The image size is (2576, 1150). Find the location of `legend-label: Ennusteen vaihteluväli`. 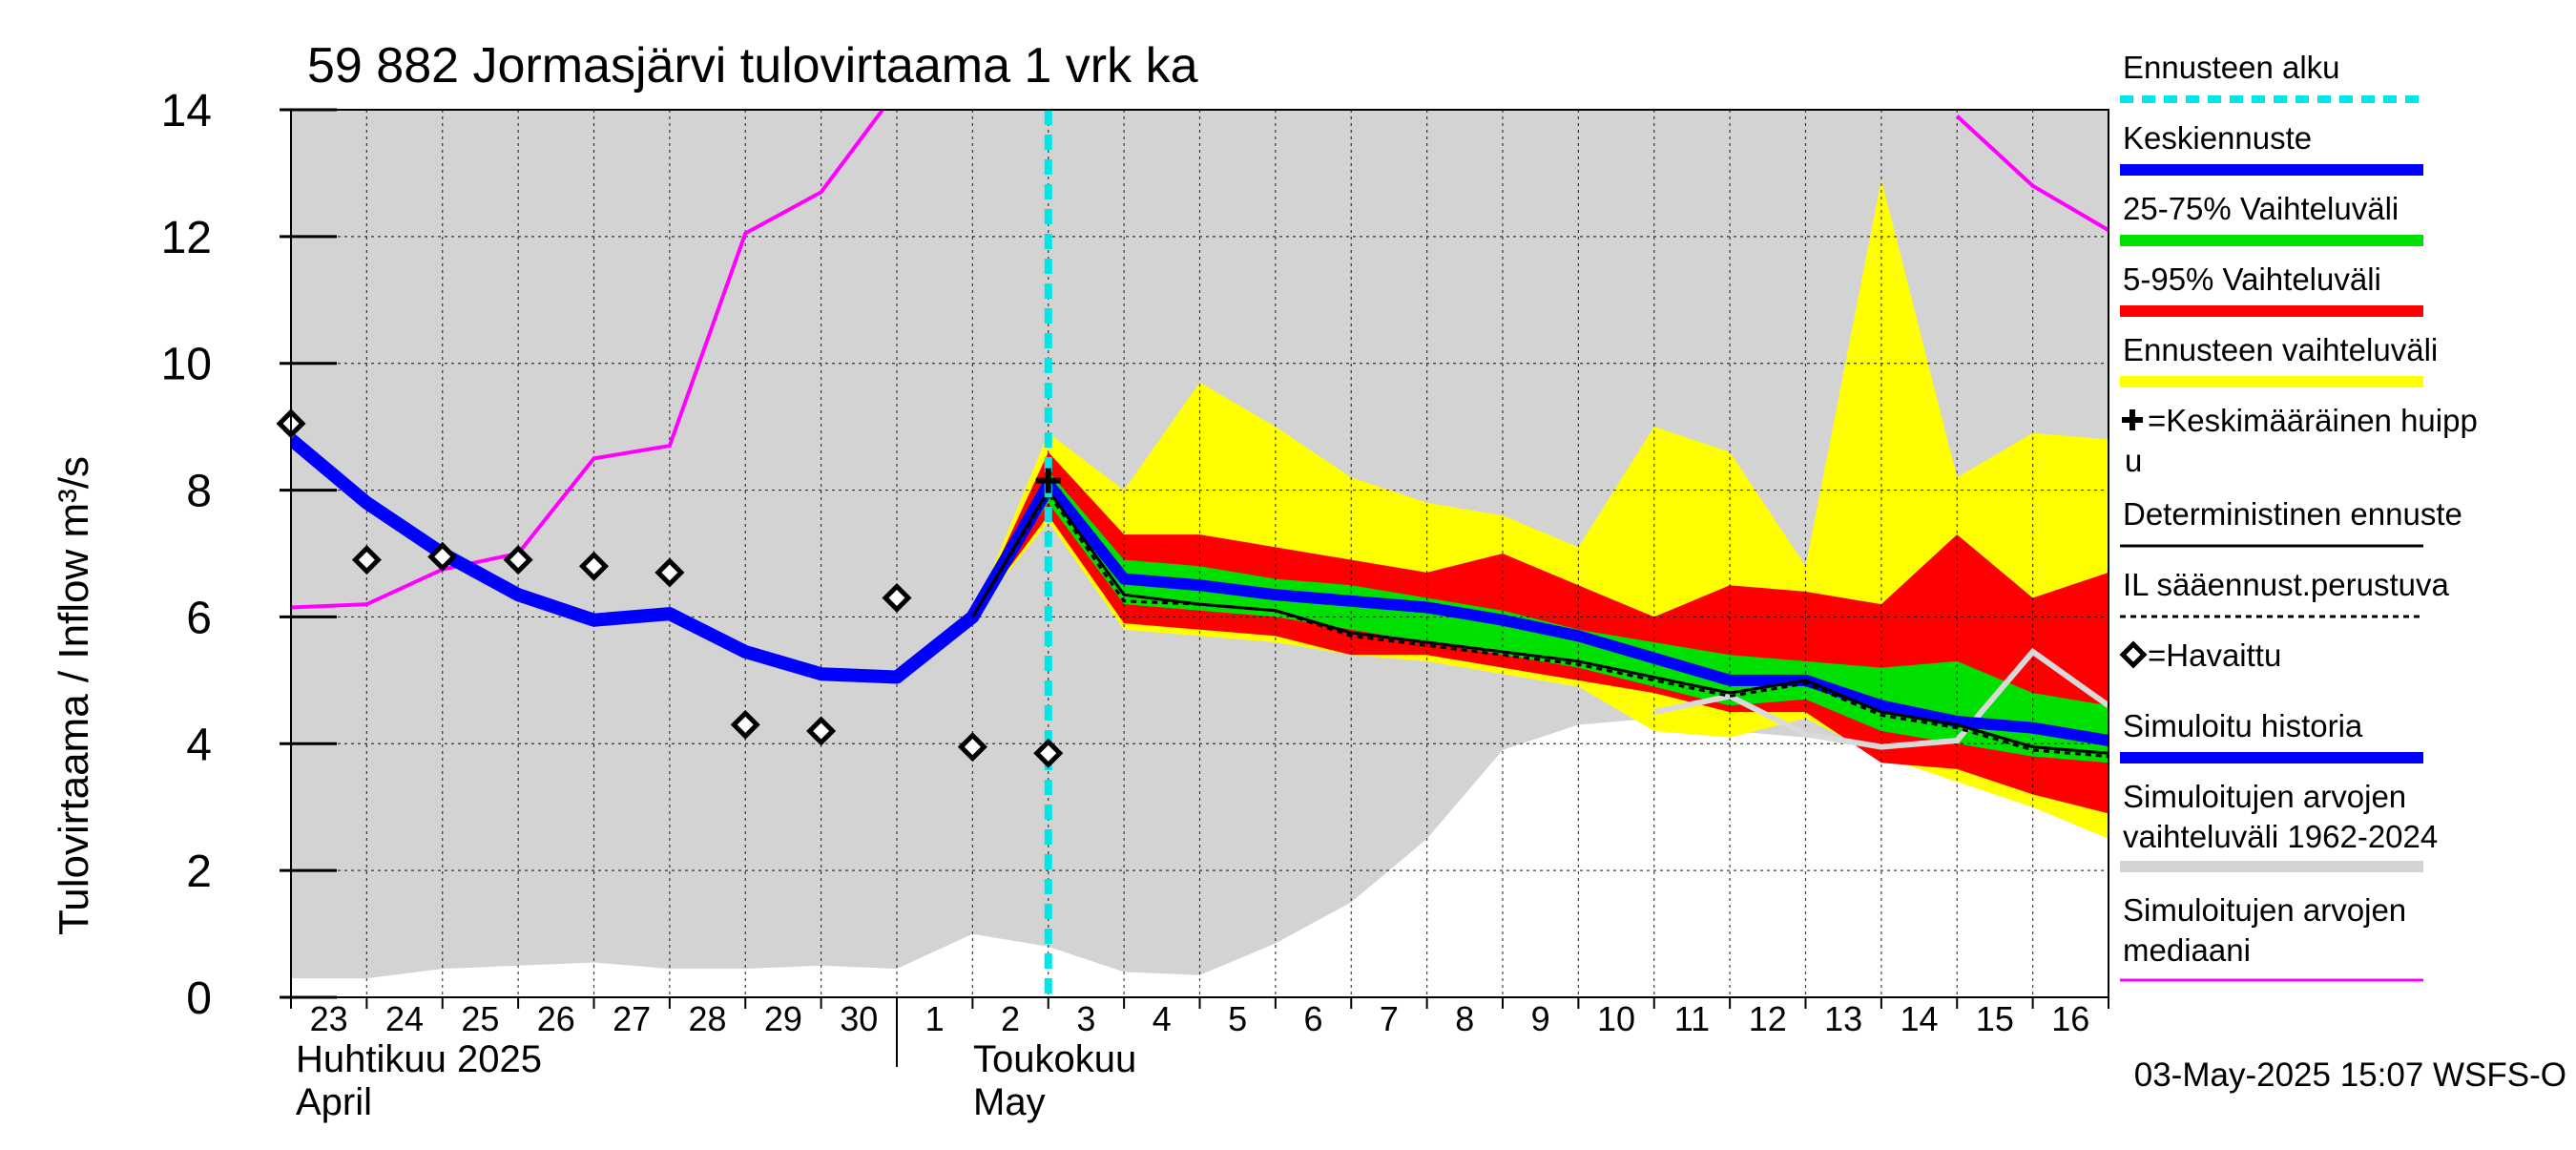

legend-label: Ennusteen vaihteluväli is located at coordinates (2280, 349).